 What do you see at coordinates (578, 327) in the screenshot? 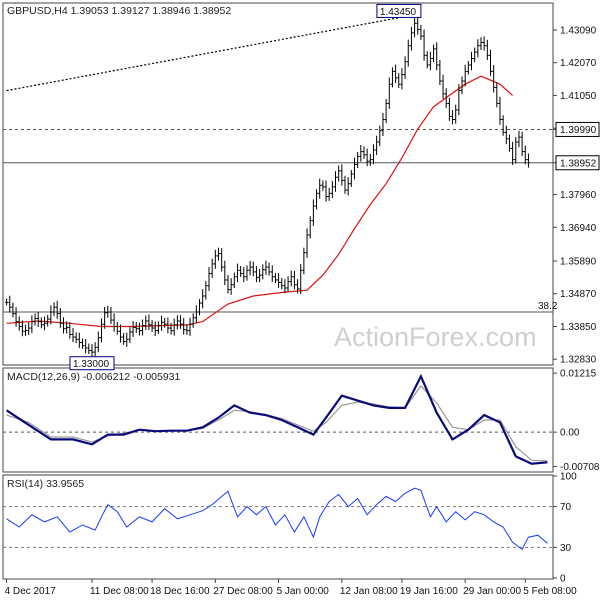
I see `price-tick-label: 1.33850` at bounding box center [578, 327].